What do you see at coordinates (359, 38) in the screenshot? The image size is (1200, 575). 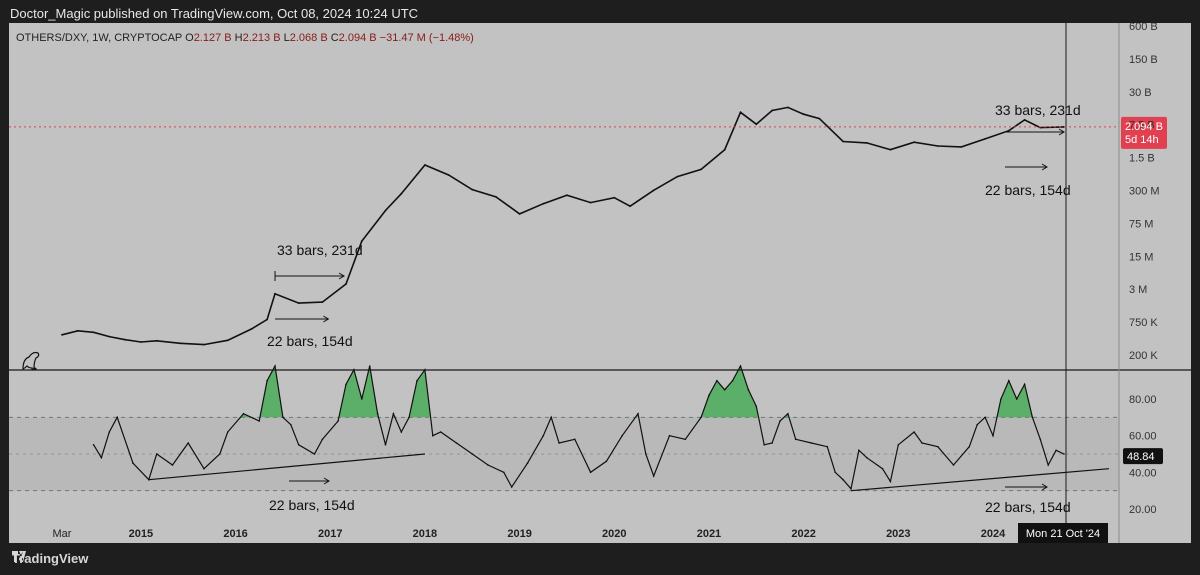 I see `ohlc-close: 2.094 B` at bounding box center [359, 38].